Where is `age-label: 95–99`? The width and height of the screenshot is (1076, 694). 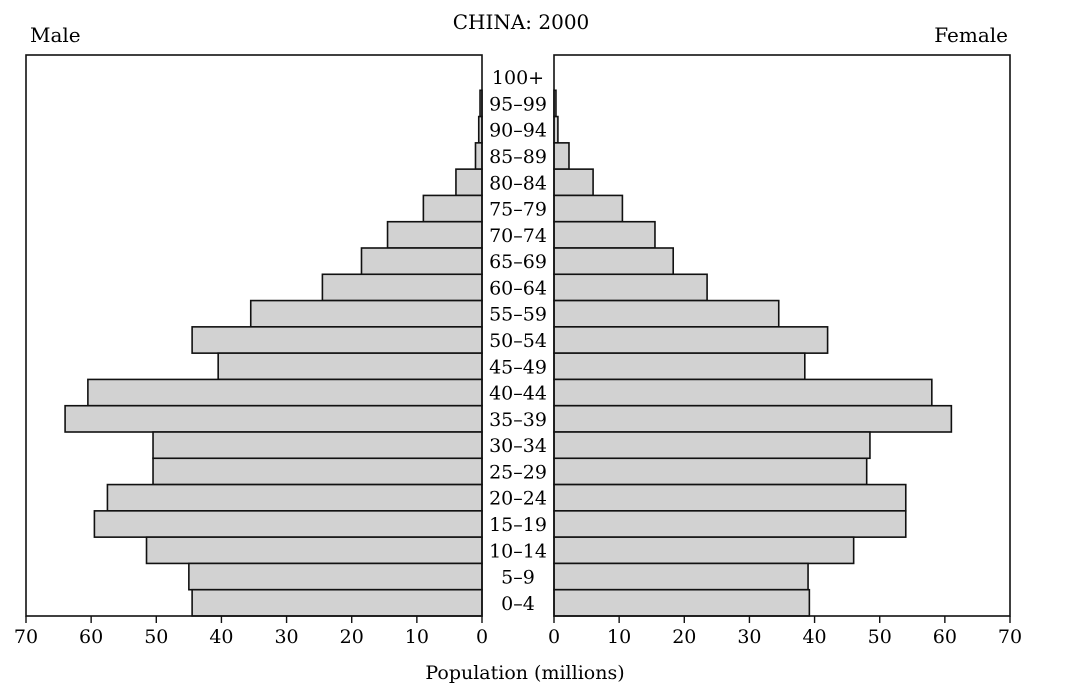 age-label: 95–99 is located at coordinates (518, 104).